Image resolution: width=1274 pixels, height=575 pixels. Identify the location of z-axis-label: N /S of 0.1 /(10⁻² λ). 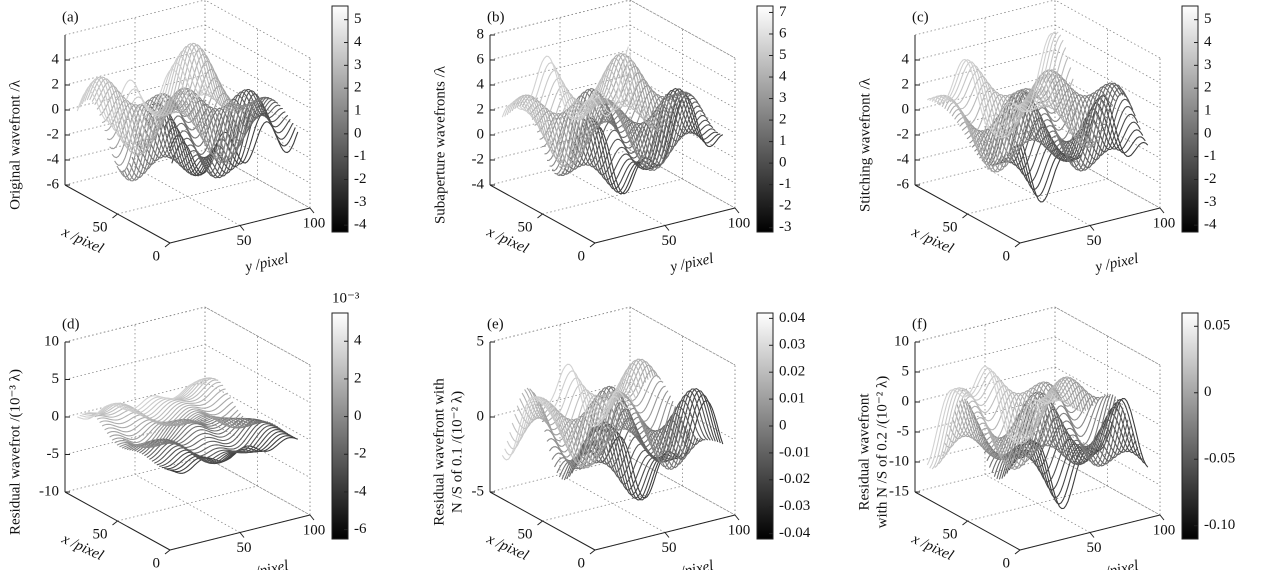
(457, 452).